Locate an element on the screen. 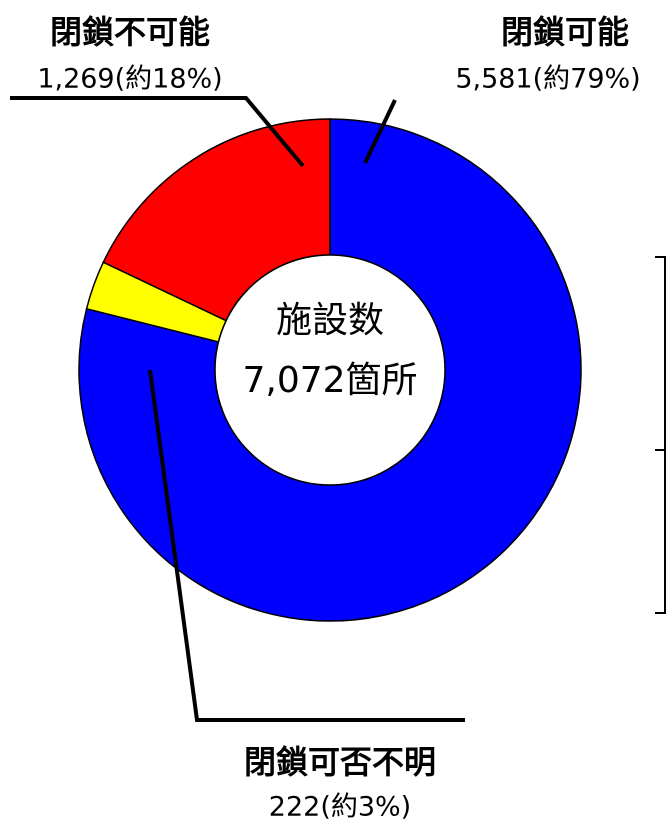  bracket is located at coordinates (660, 435).